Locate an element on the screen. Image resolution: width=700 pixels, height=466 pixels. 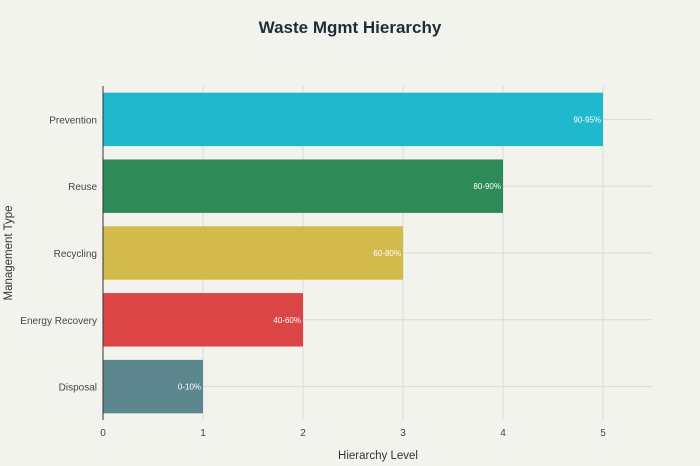
bar-energy-recovery is located at coordinates (203, 320).